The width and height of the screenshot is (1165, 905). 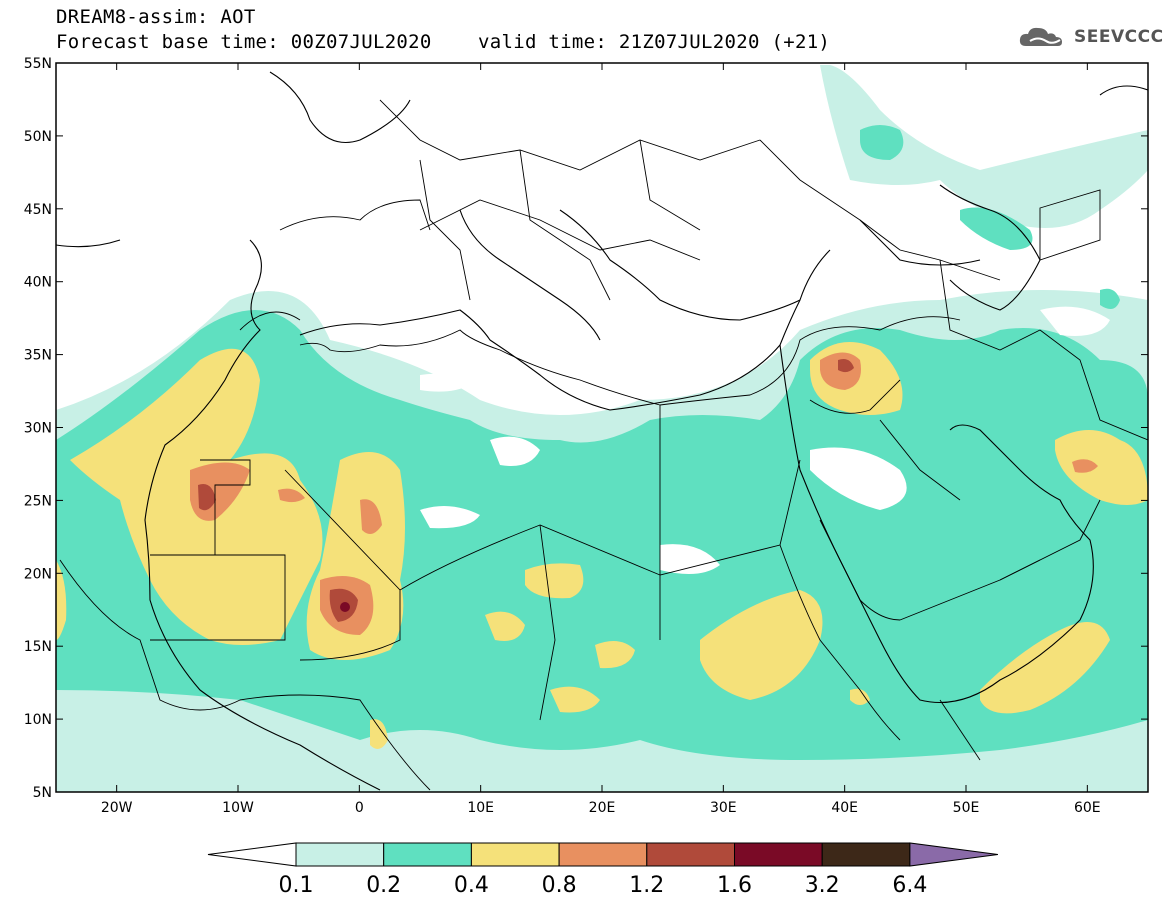 I want to click on colorbar-label: 0.1, so click(x=296, y=885).